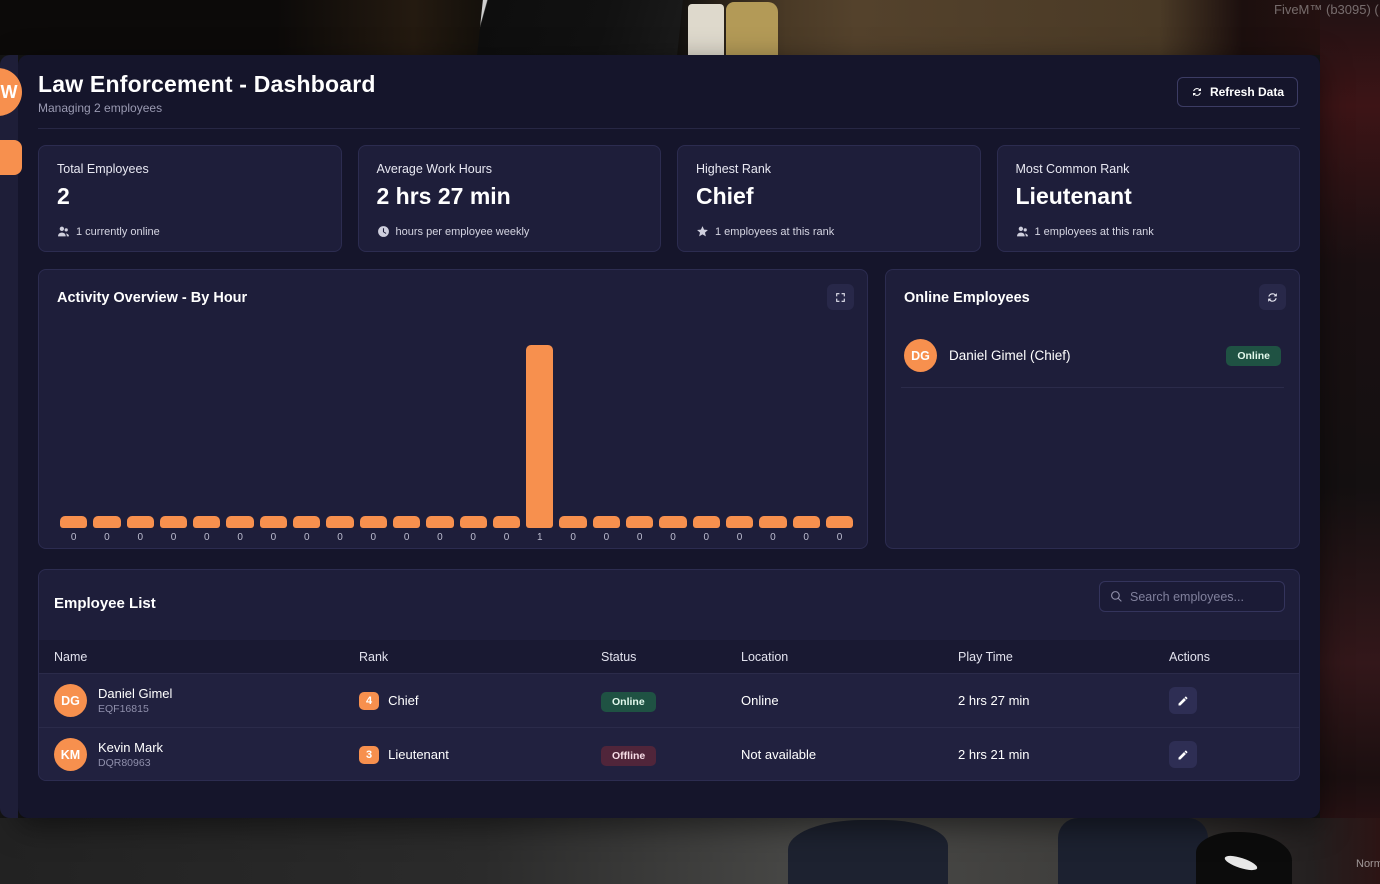 The height and width of the screenshot is (884, 1380). I want to click on refresh-data-label: Refresh Data, so click(1246, 92).